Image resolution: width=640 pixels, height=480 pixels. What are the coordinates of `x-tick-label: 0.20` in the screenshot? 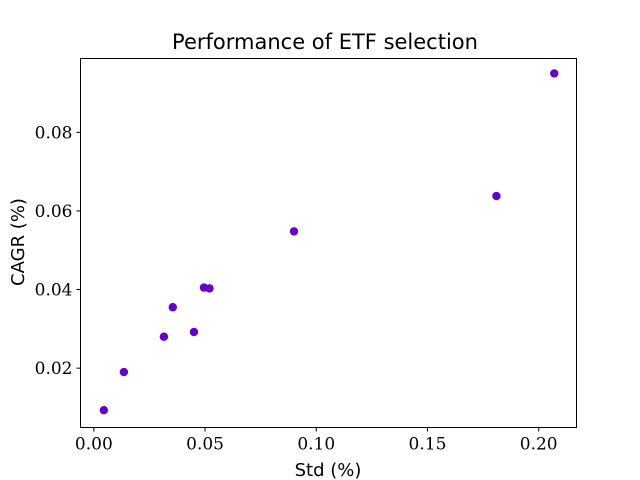 It's located at (539, 445).